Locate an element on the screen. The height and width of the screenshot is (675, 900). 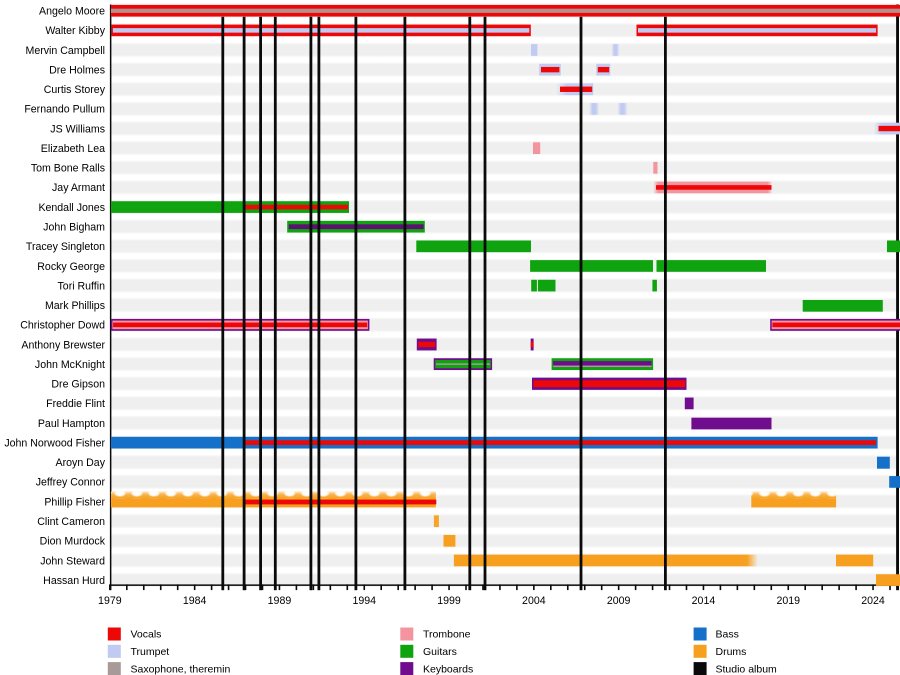
svg-text: John Steward is located at coordinates (72, 561).